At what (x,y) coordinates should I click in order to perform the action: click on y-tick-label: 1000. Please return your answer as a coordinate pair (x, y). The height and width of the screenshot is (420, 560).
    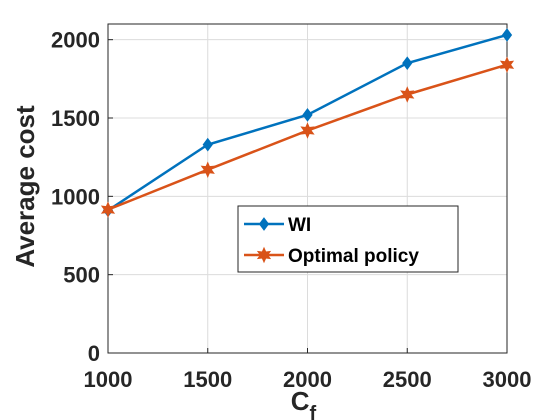
    Looking at the image, I should click on (75, 196).